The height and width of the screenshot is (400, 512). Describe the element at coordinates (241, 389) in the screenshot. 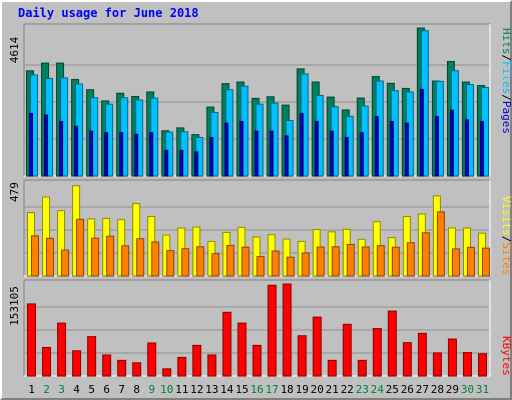

I see `x-tick-label-15: 15` at that location.